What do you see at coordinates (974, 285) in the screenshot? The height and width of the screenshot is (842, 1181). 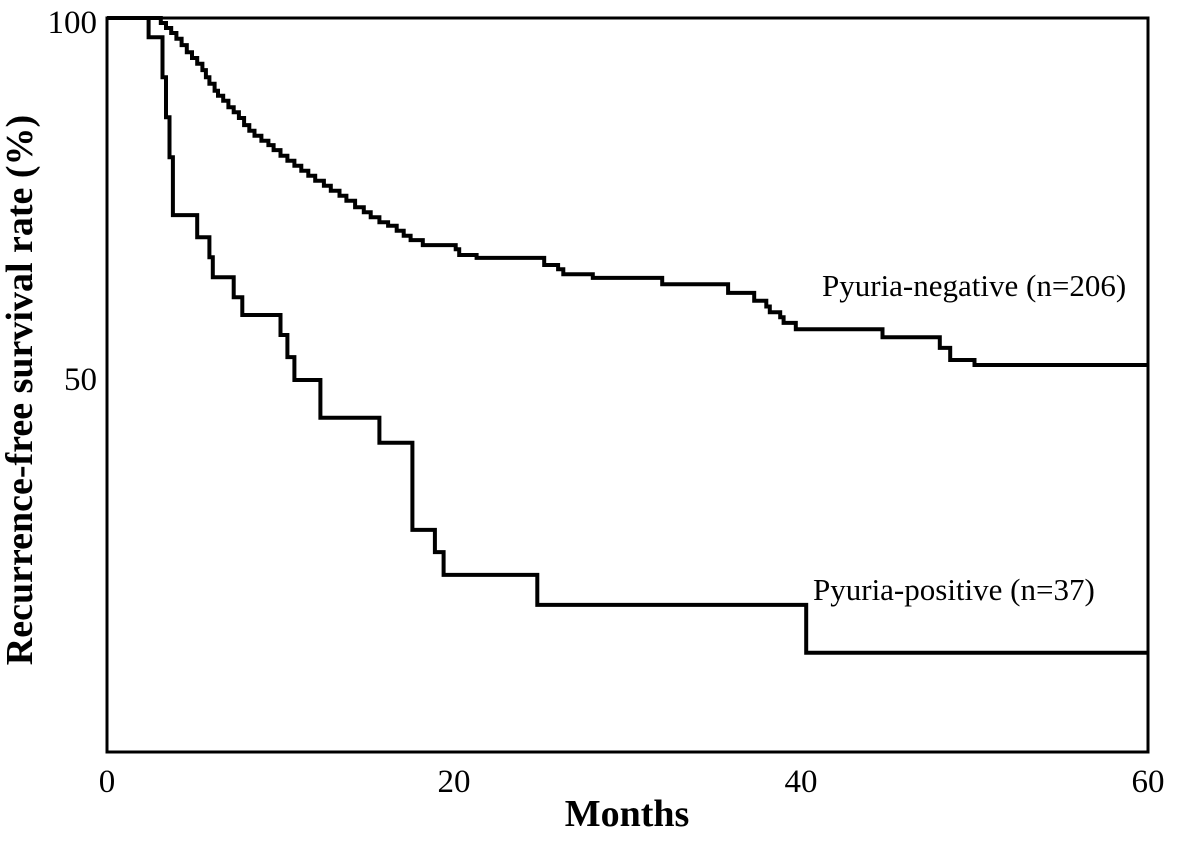 I see `series-label-negative: Pyuria-negative (n=206)` at bounding box center [974, 285].